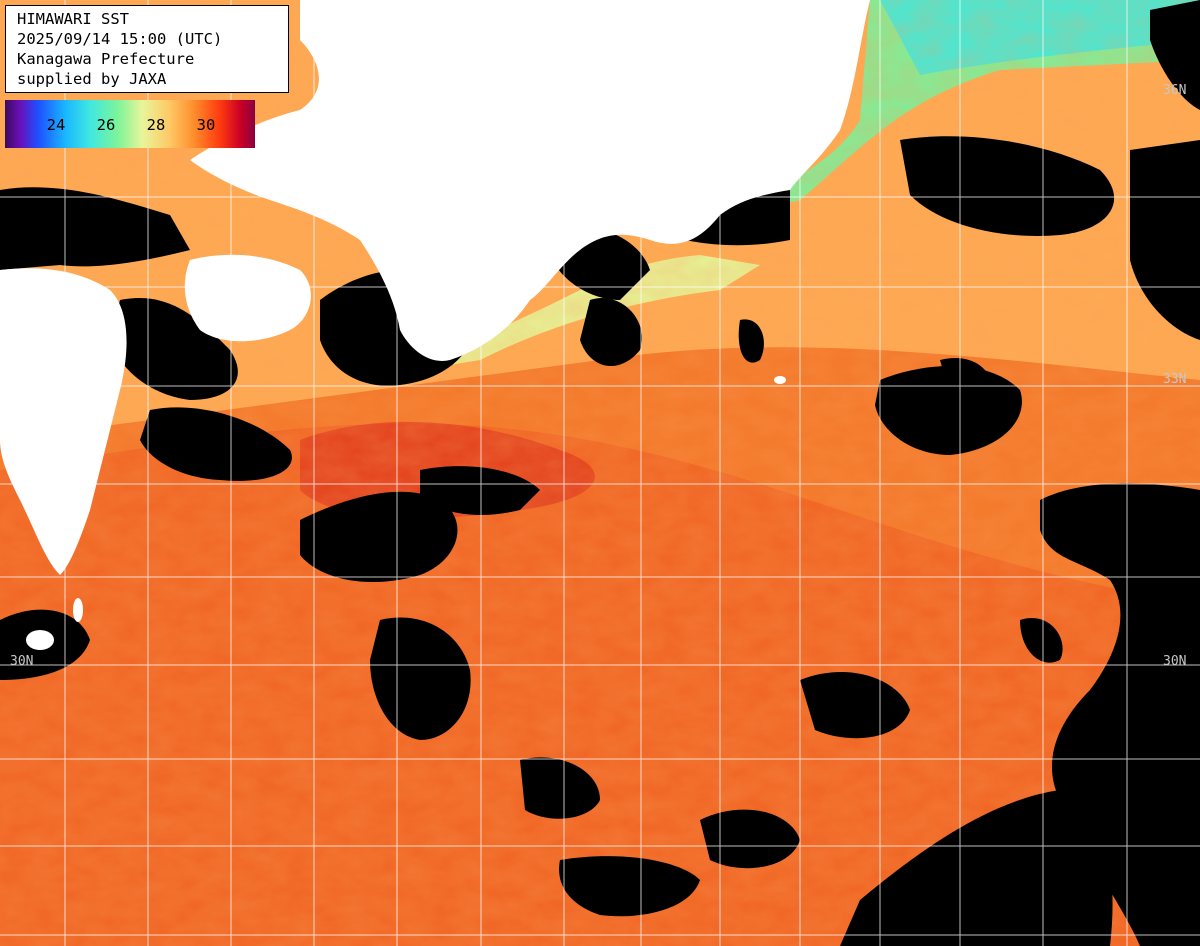 The image size is (1200, 946). What do you see at coordinates (106, 59) in the screenshot?
I see `region-name: Kanagawa Prefecture` at bounding box center [106, 59].